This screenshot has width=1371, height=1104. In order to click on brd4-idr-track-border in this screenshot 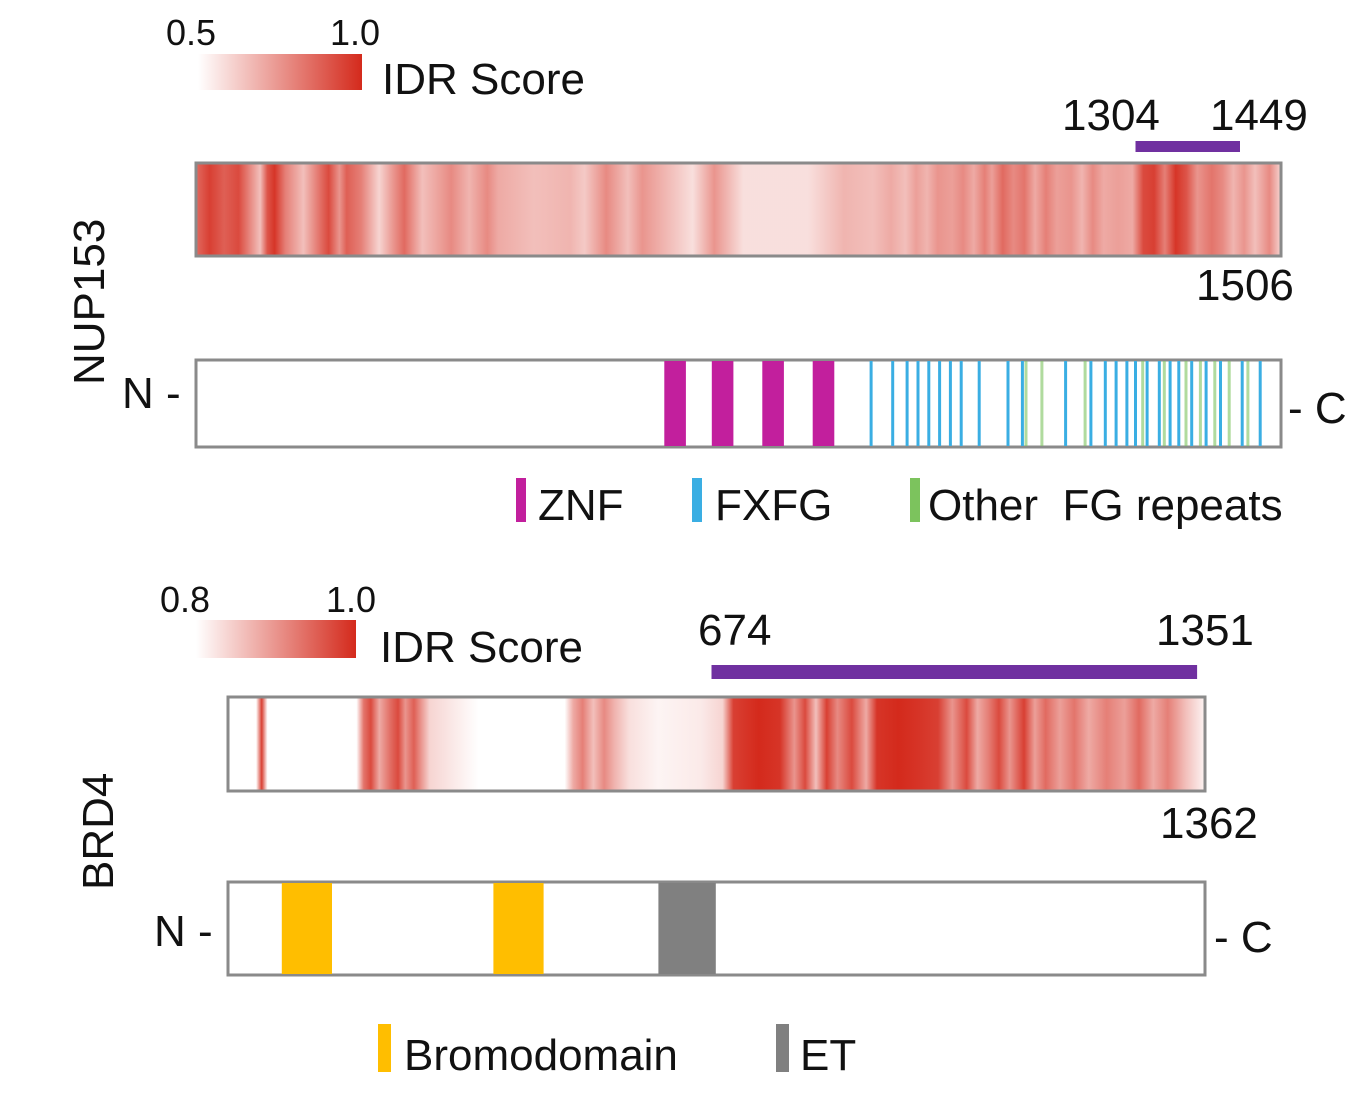, I will do `click(716, 744)`.